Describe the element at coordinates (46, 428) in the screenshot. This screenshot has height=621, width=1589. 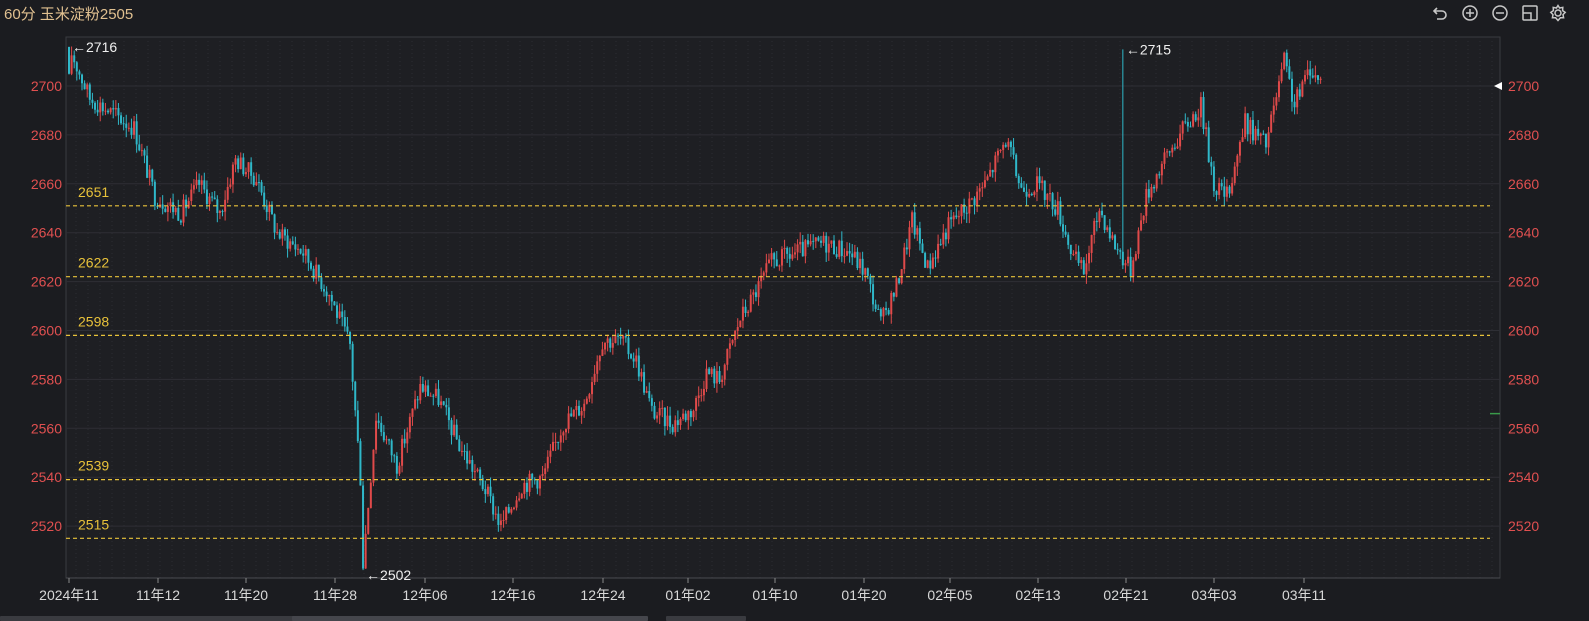
I see `y-tick-label-left: 2560` at that location.